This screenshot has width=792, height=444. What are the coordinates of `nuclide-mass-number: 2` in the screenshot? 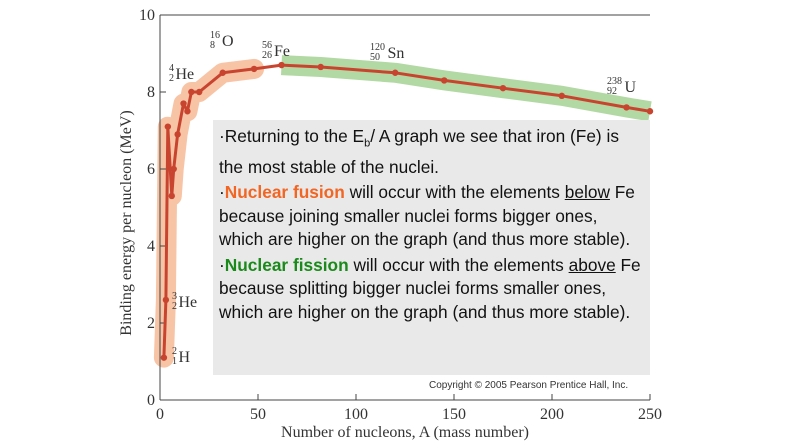 It's located at (174, 351).